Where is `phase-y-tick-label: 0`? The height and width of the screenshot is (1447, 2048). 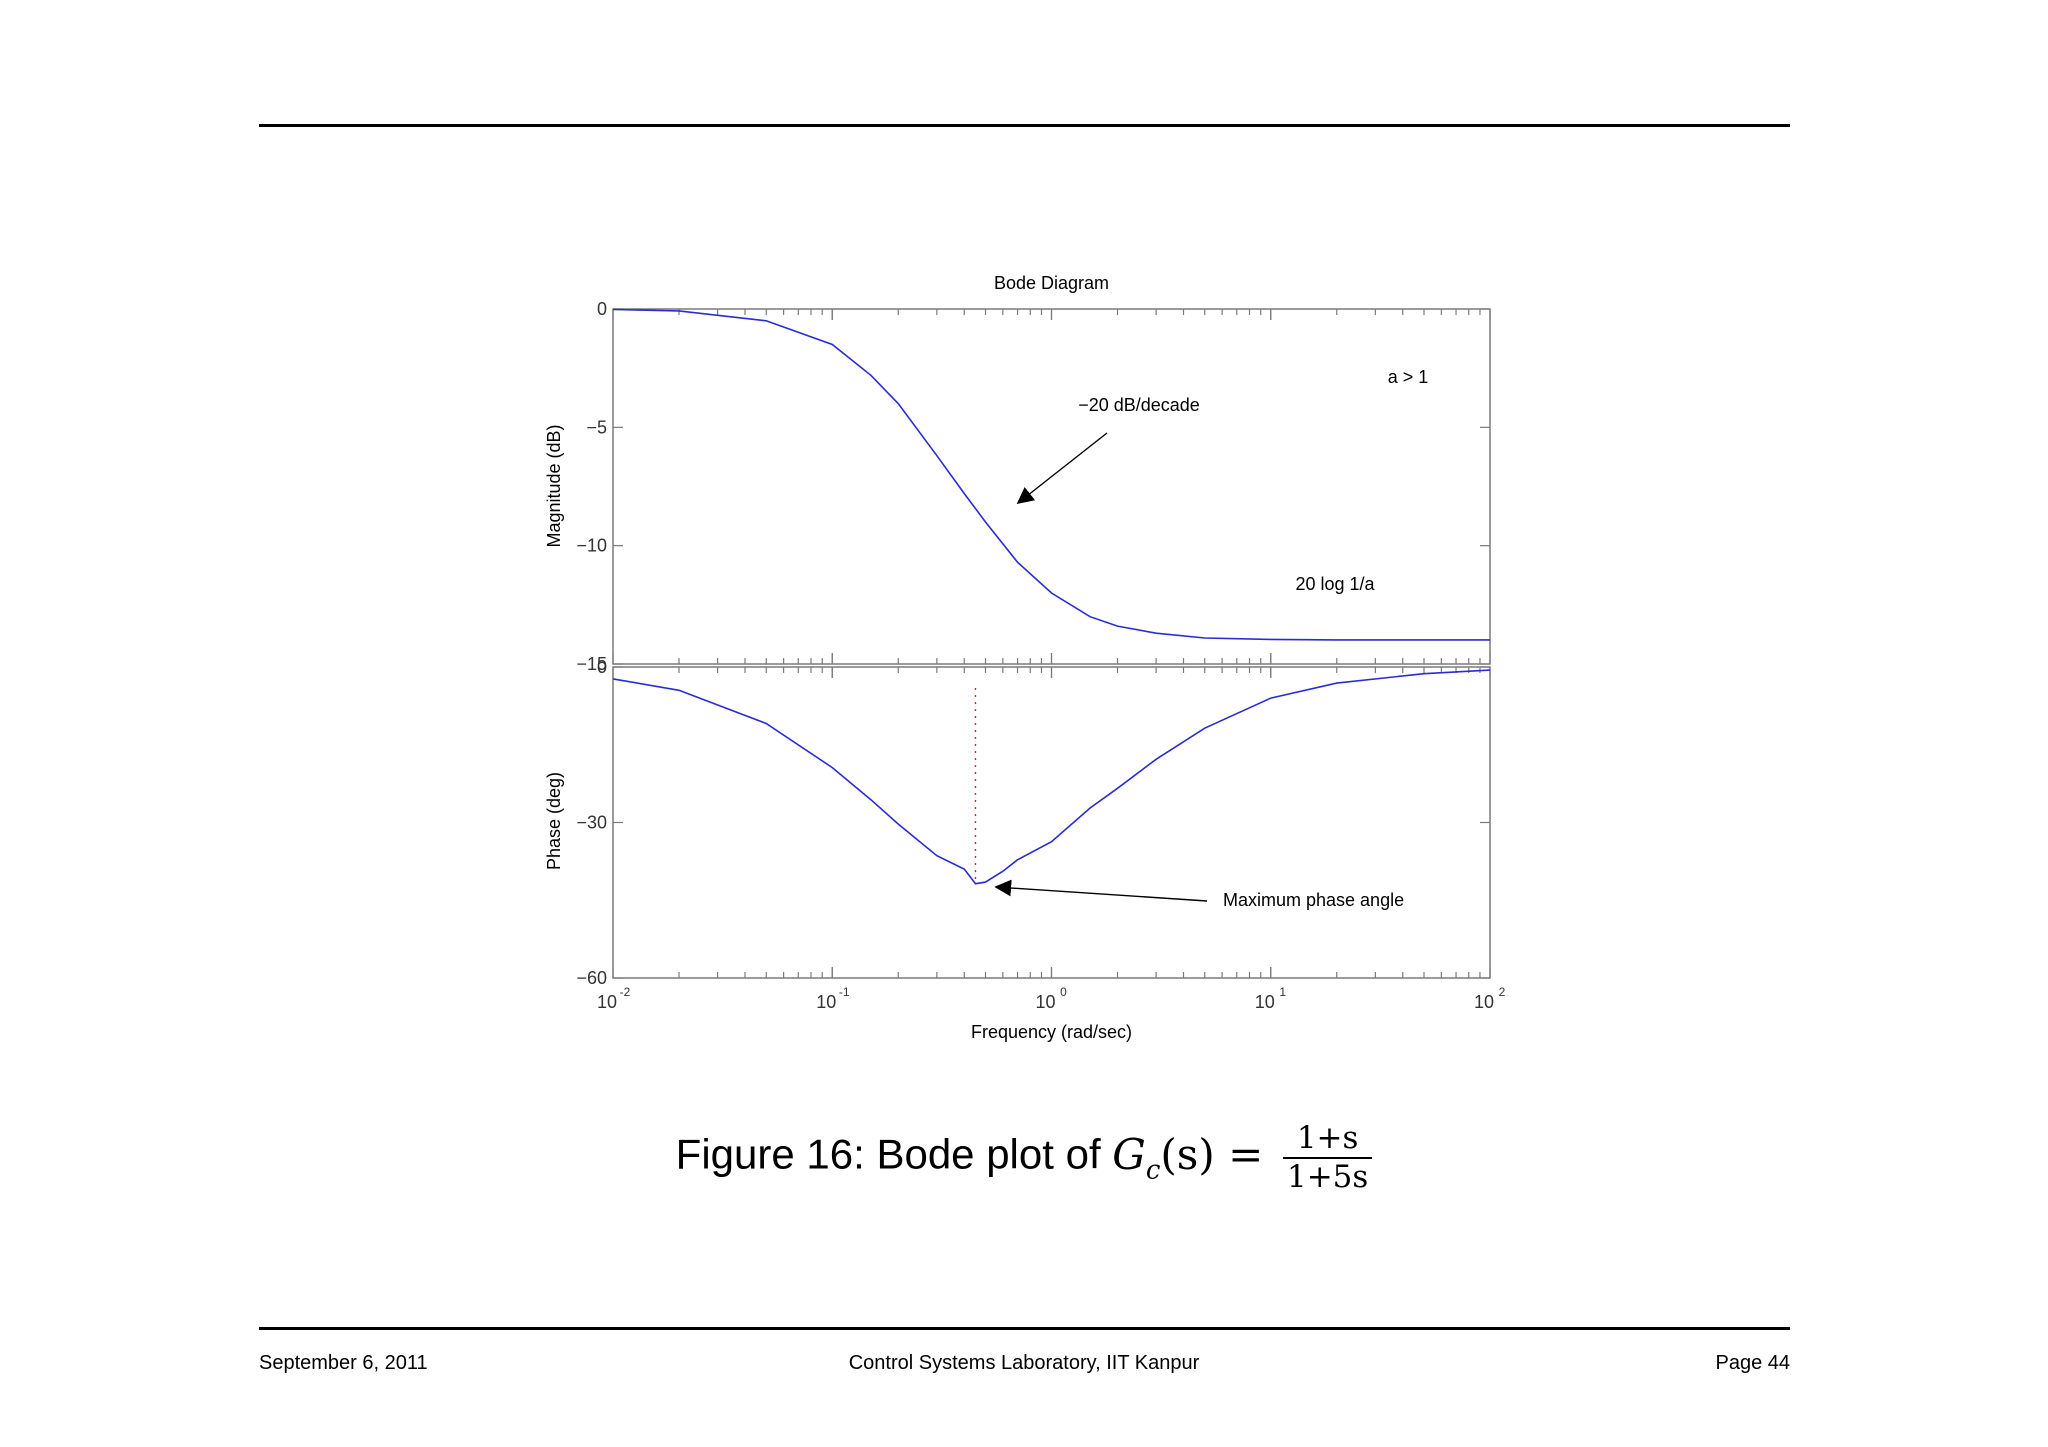
phase-y-tick-label: 0 is located at coordinates (602, 667).